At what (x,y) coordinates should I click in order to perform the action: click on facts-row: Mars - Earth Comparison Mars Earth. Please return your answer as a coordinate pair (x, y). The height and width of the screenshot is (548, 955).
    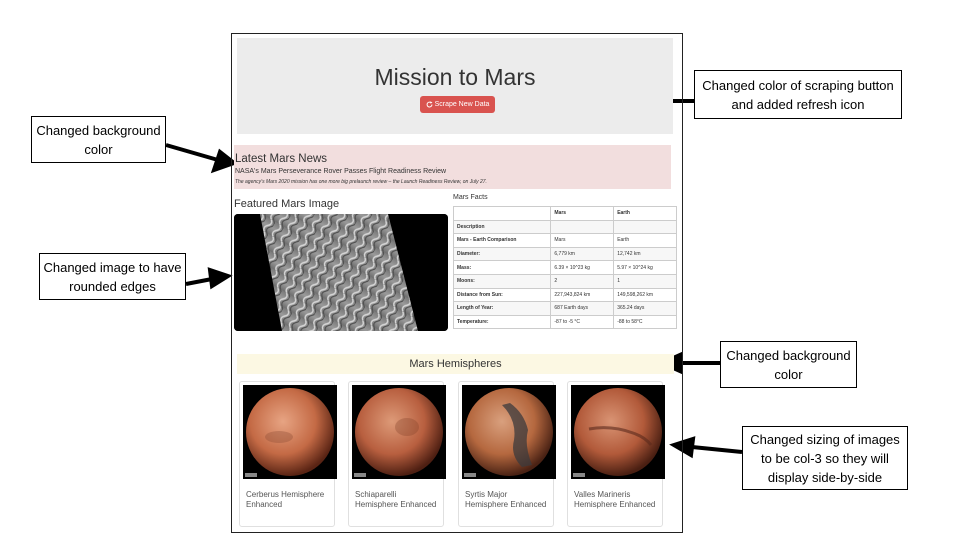
    Looking at the image, I should click on (564, 240).